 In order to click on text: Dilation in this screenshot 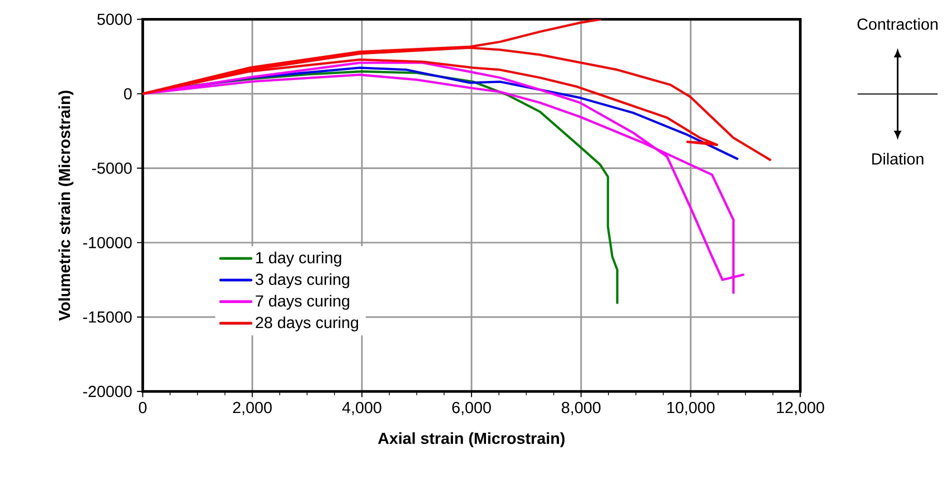, I will do `click(898, 159)`.